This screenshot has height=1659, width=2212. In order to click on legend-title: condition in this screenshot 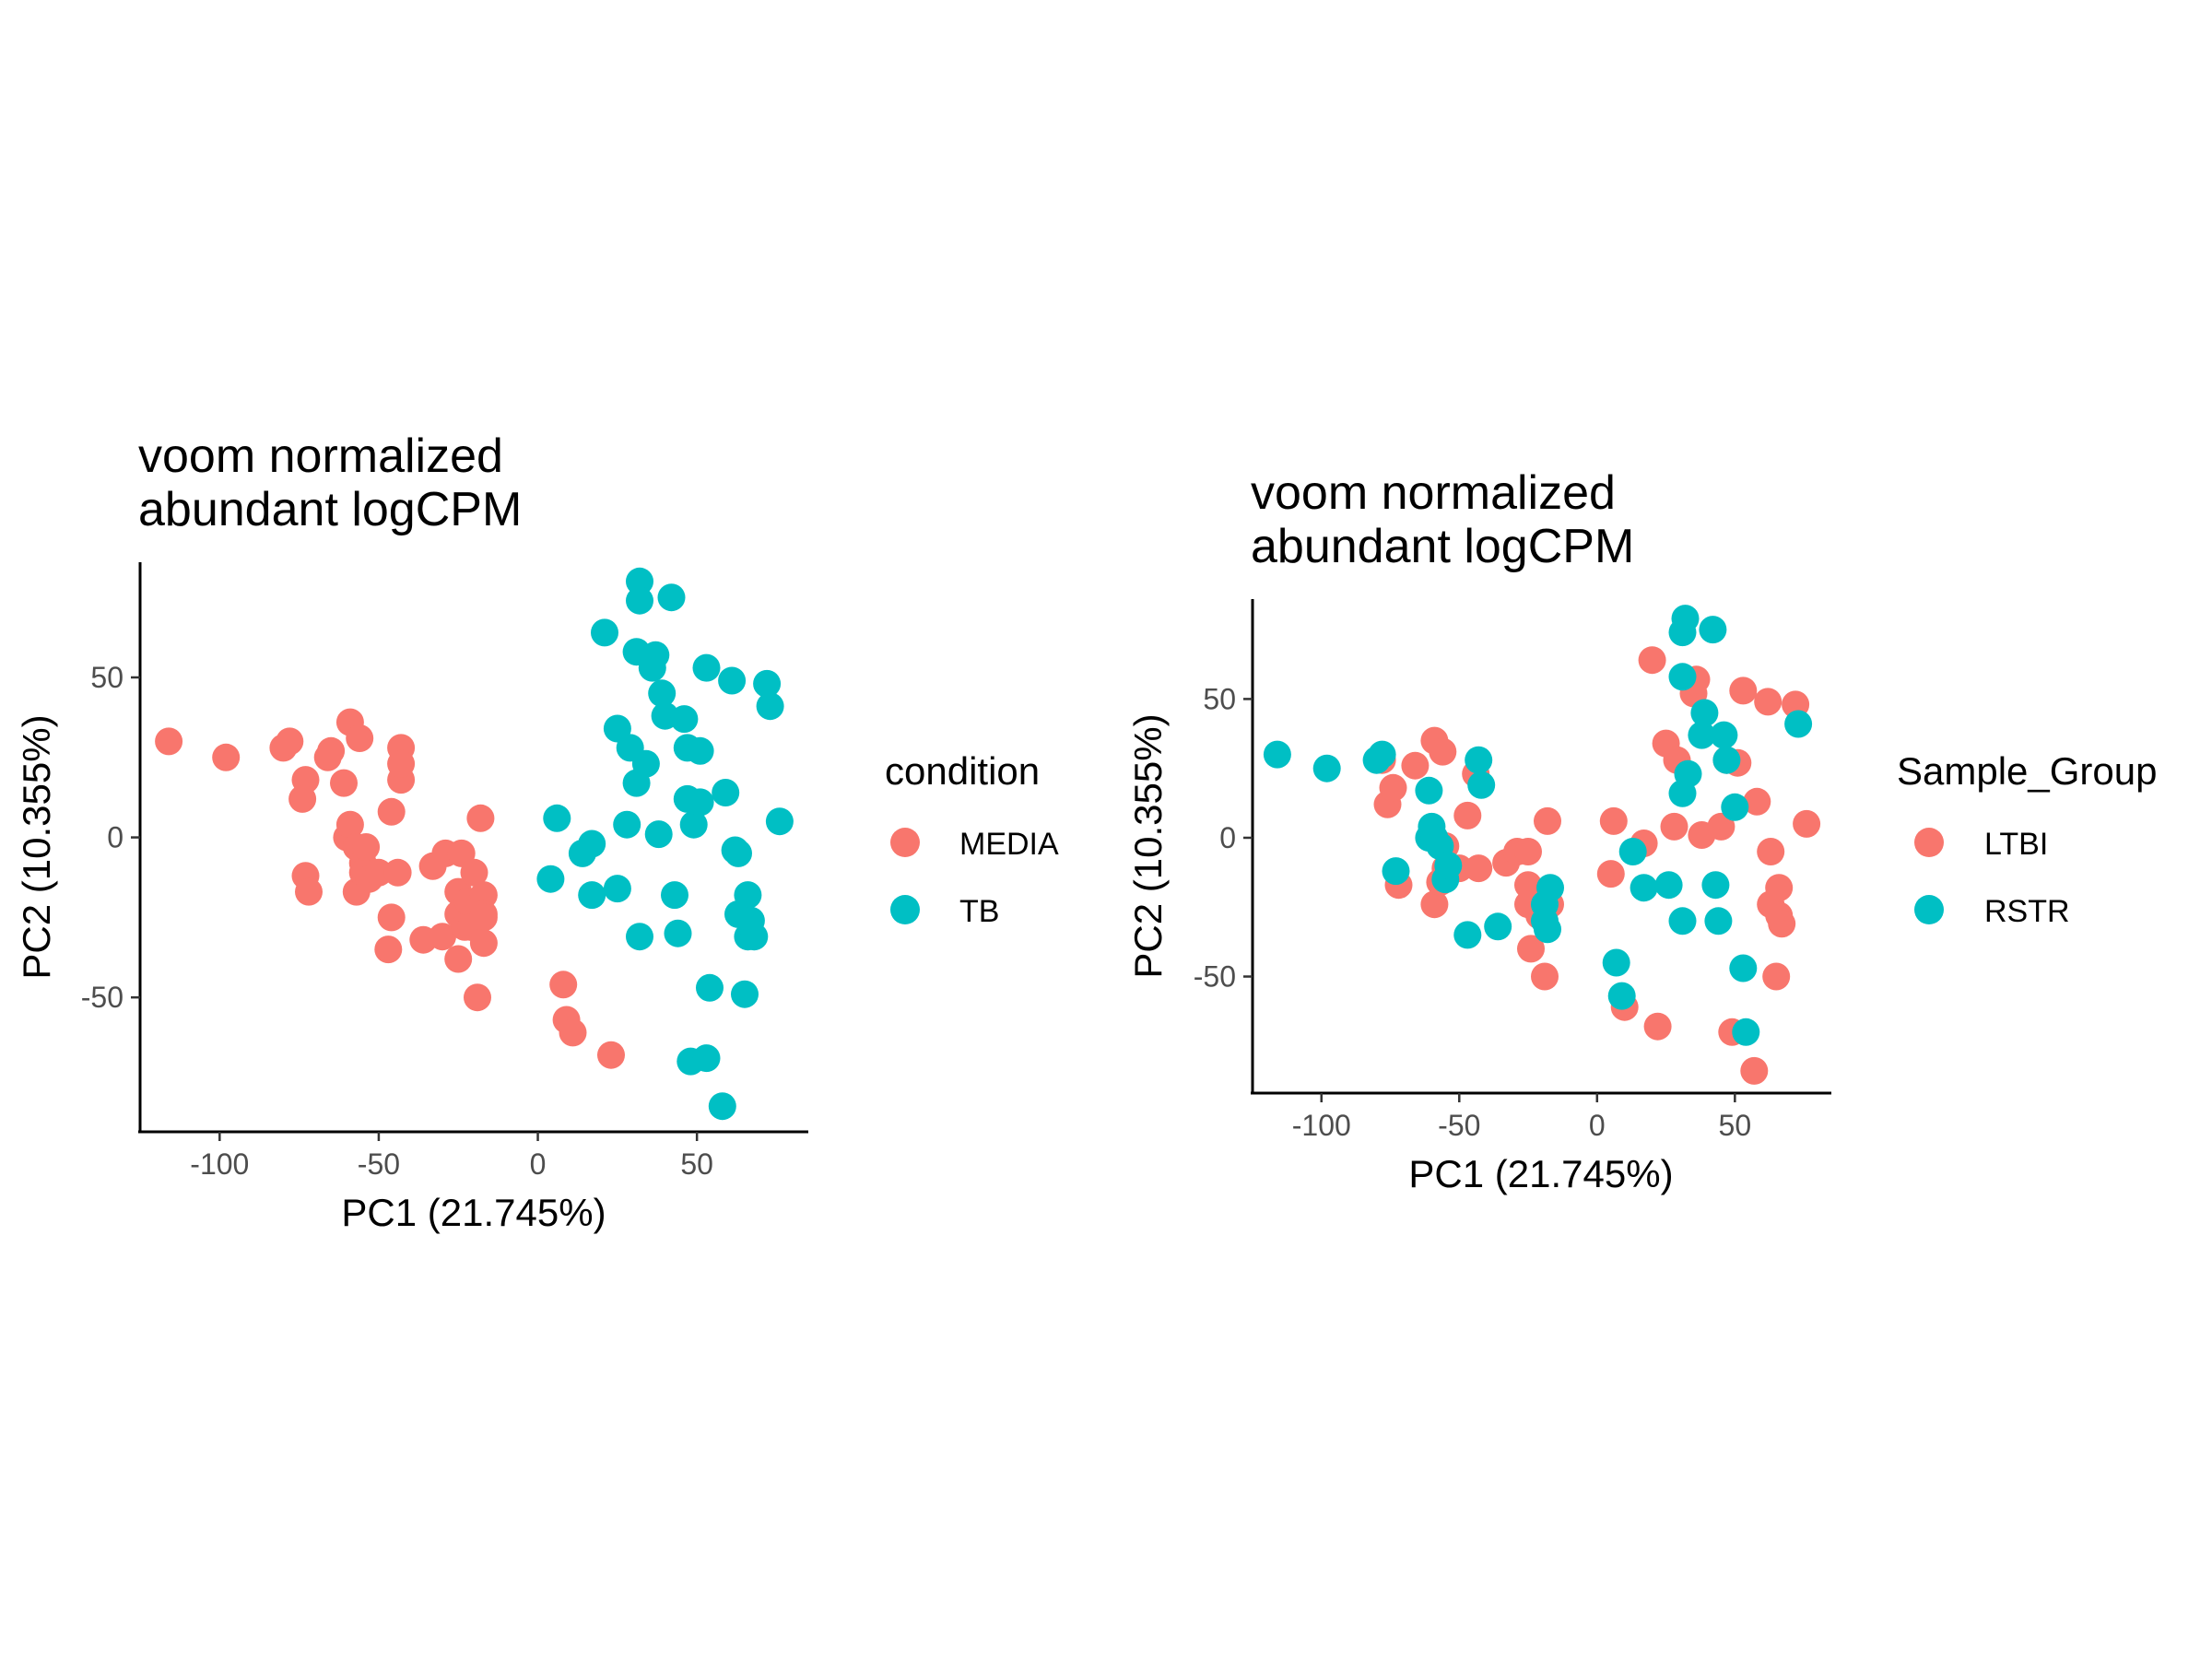, I will do `click(962, 771)`.